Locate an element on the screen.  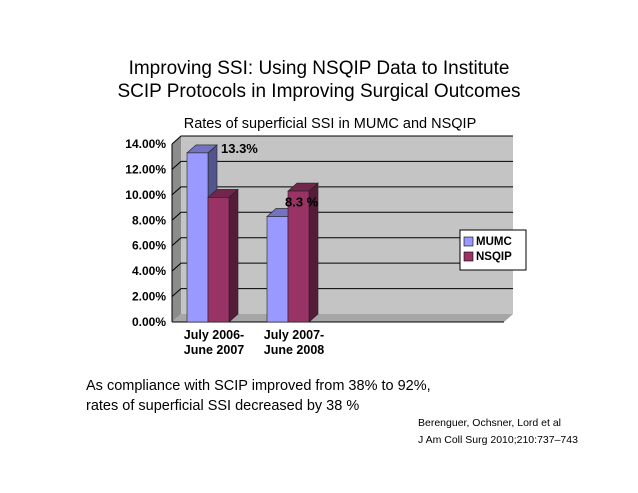
legend-label-mumc: MUMC is located at coordinates (494, 242).